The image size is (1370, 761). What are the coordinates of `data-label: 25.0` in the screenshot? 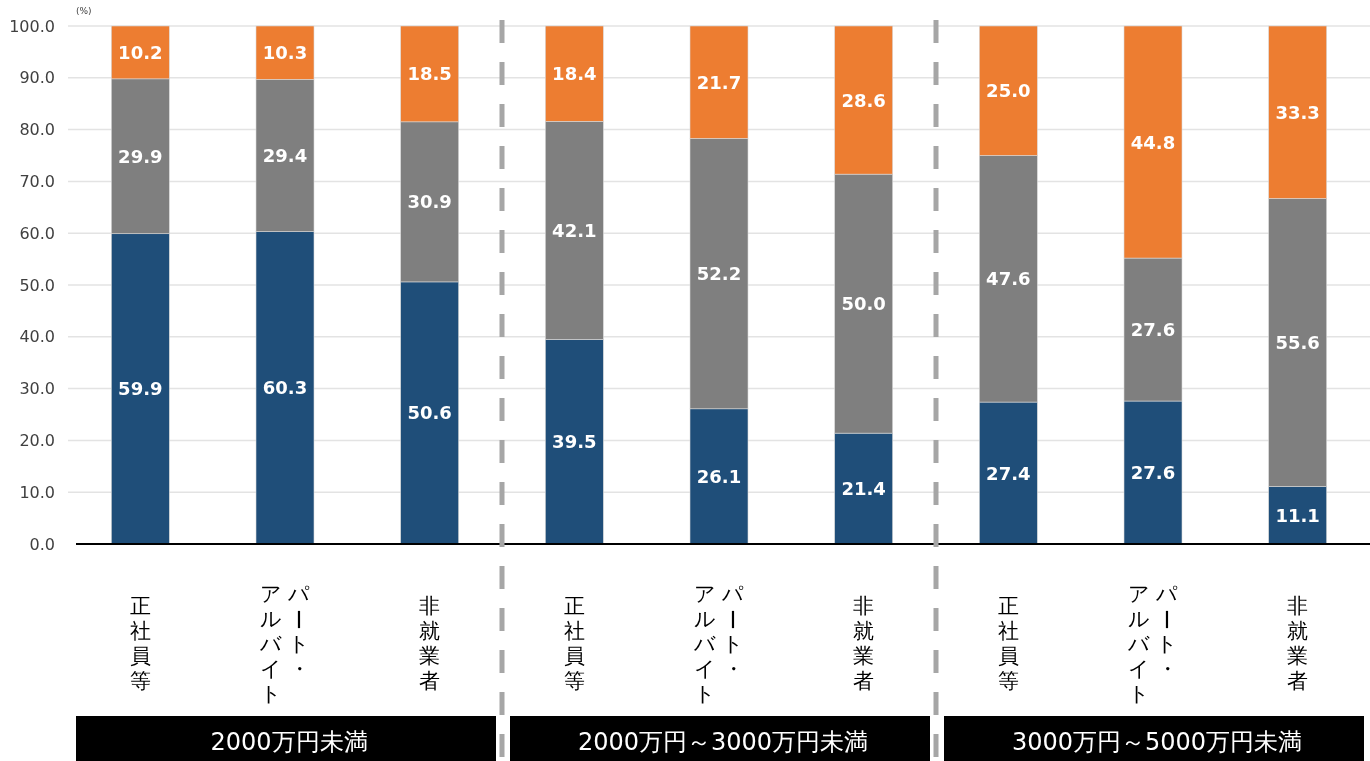 It's located at (1008, 91).